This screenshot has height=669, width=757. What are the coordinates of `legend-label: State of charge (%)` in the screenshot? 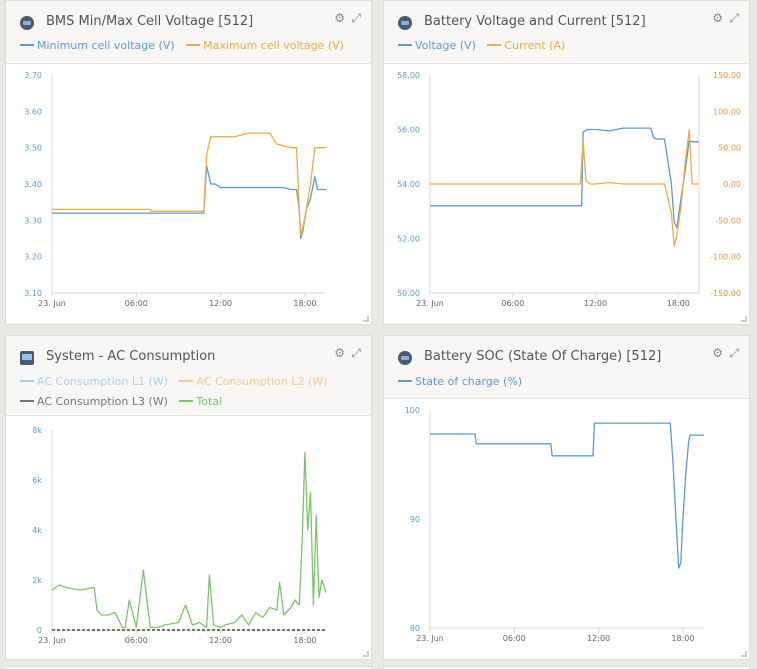 It's located at (469, 381).